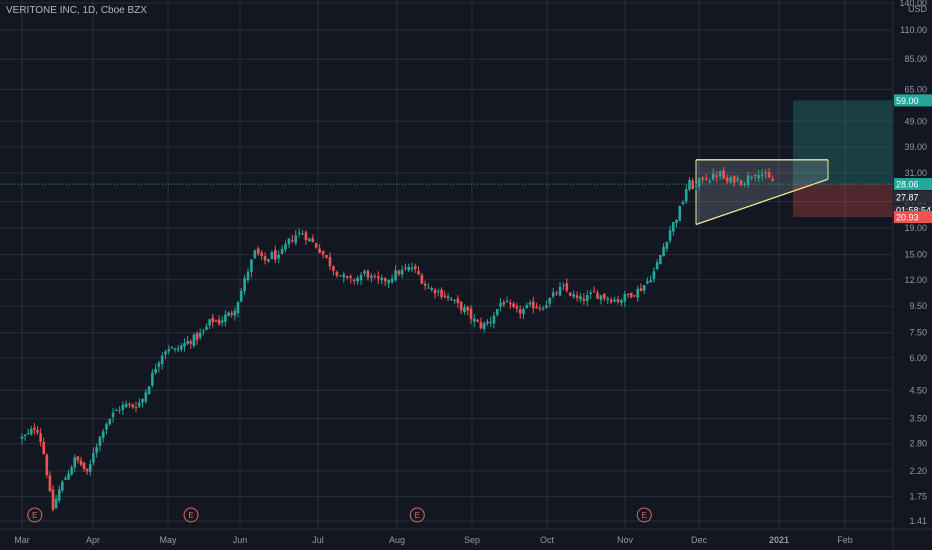 This screenshot has width=932, height=550. I want to click on earnings-marker-label: E, so click(190, 515).